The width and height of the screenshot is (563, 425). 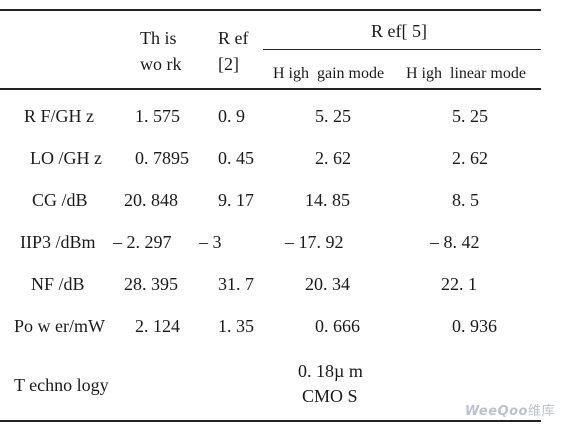 What do you see at coordinates (509, 411) in the screenshot?
I see `watermark-logo: WeeQoo维库` at bounding box center [509, 411].